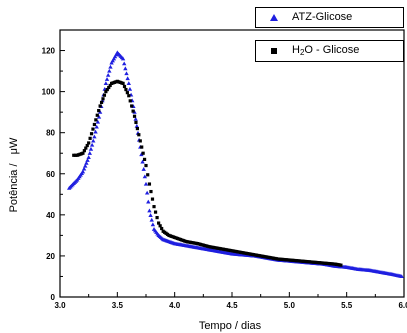 This screenshot has height=333, width=407. I want to click on x-tick-label: 4.5, so click(232, 305).